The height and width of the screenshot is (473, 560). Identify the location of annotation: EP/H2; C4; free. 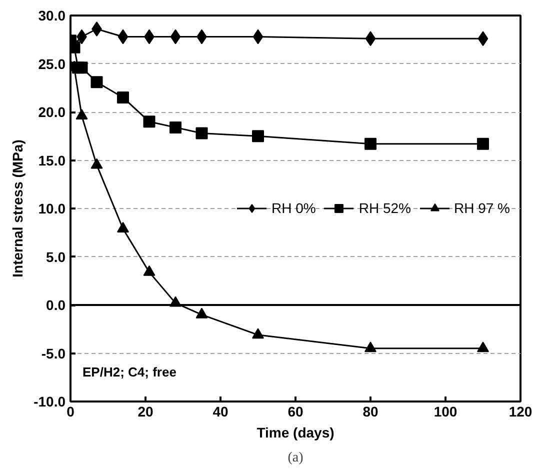
(129, 372).